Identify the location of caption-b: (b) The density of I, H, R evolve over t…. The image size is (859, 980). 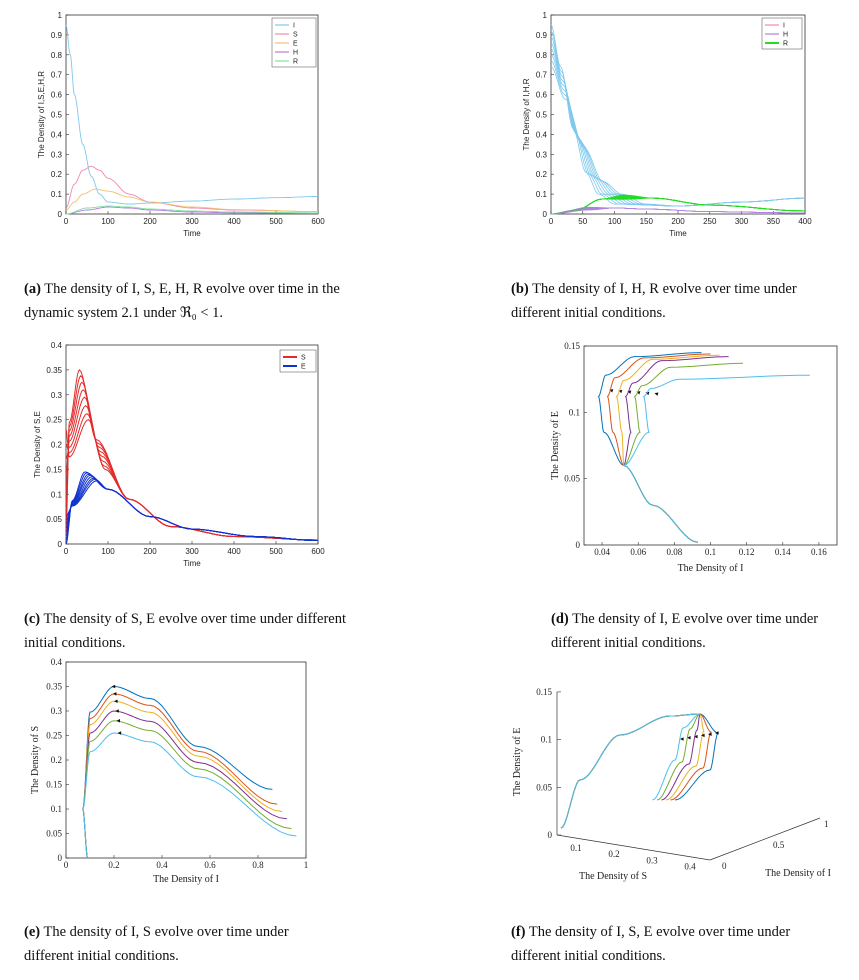
(676, 301).